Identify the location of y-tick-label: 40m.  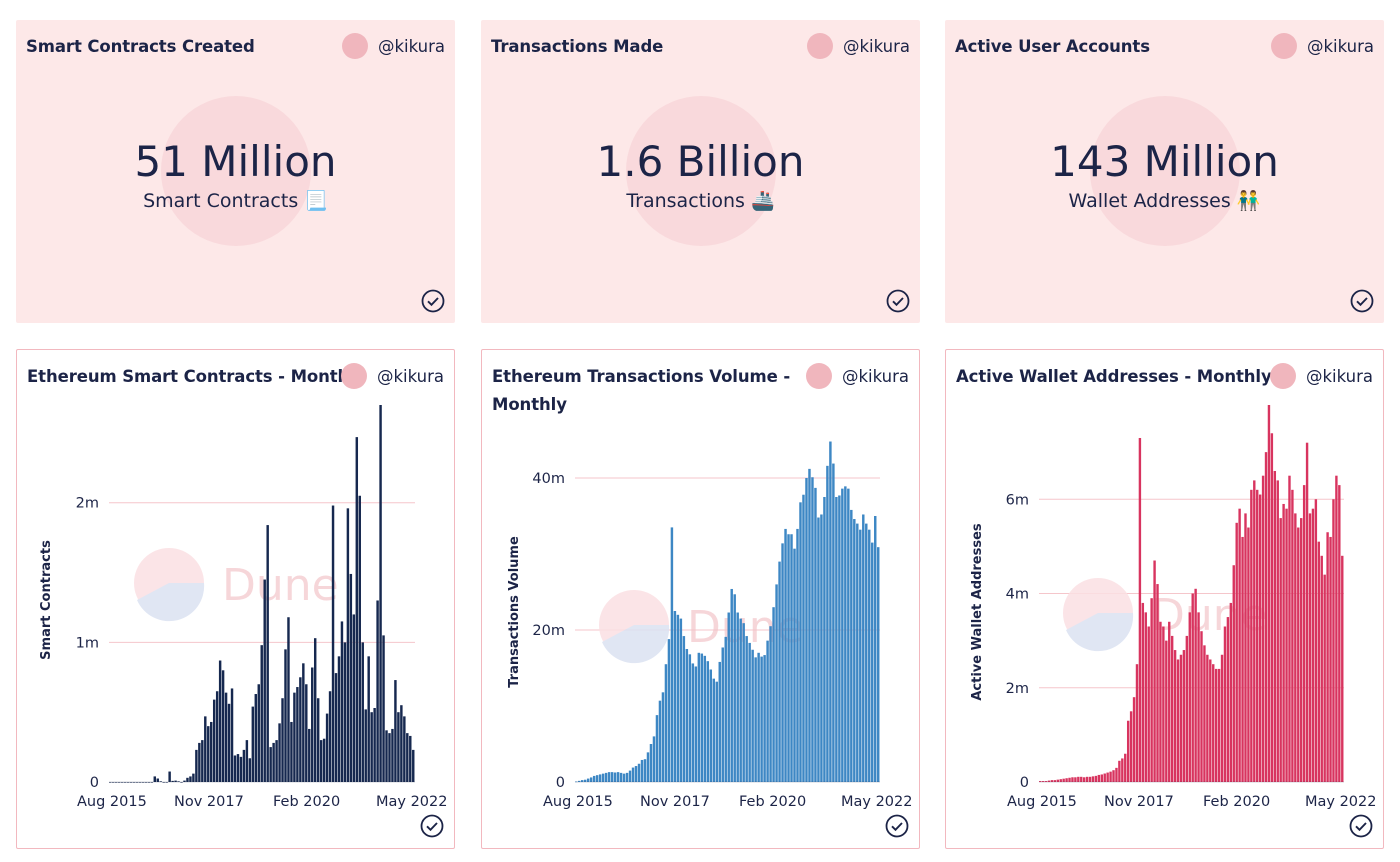
(548, 479).